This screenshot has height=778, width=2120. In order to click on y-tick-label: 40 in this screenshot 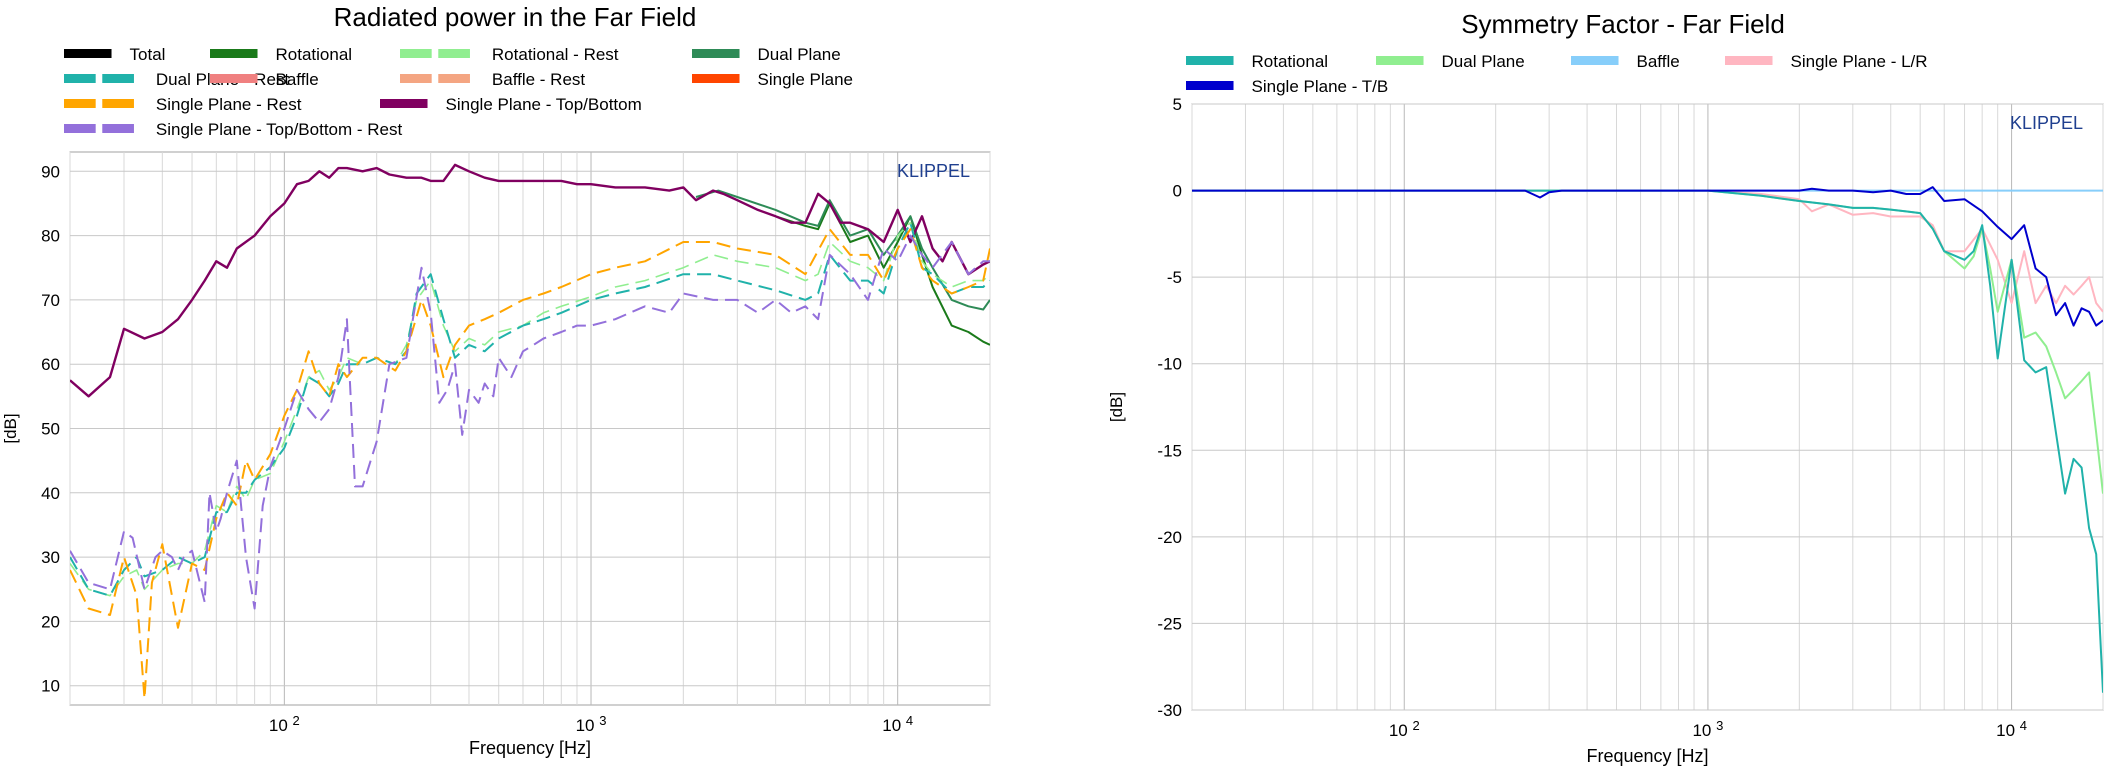, I will do `click(50, 493)`.